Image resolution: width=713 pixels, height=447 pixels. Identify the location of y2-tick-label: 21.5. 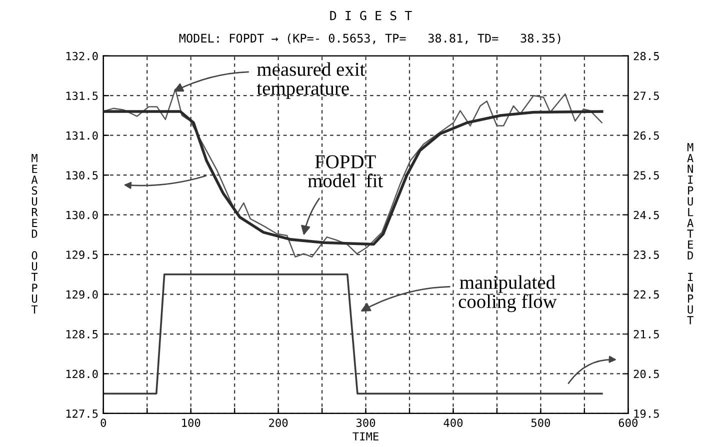
(646, 334).